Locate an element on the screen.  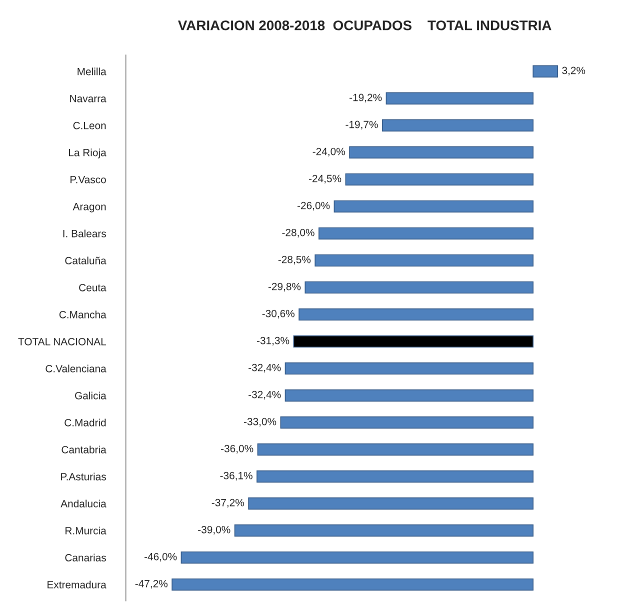
y-tick-label: Navarra is located at coordinates (88, 98).